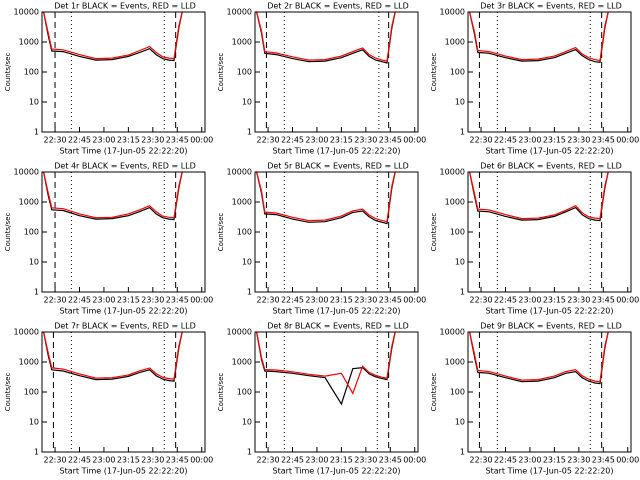  Describe the element at coordinates (338, 6) in the screenshot. I see `chart-title: Det 2r BLACK = Events, RED = LLD` at that location.